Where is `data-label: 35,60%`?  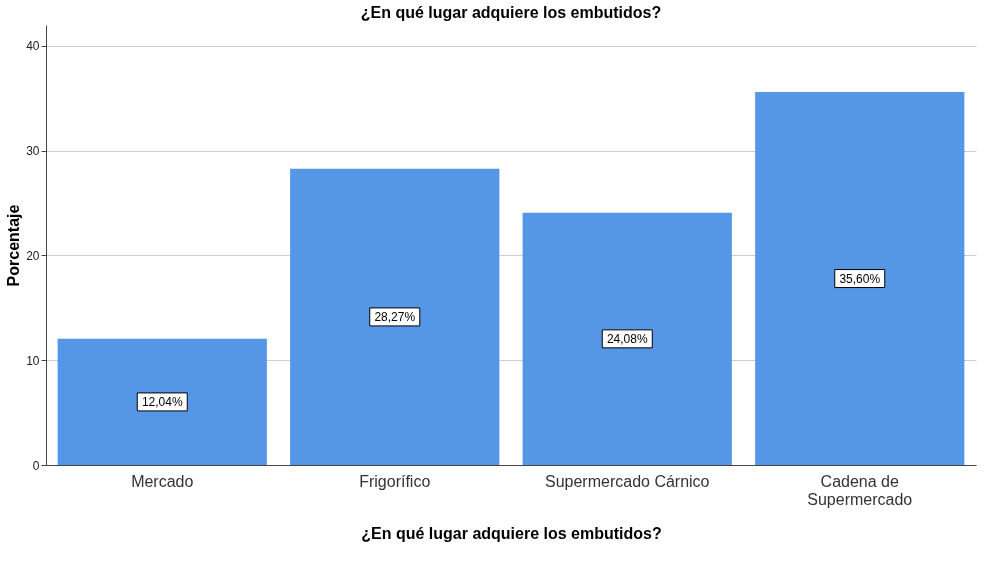
data-label: 35,60% is located at coordinates (860, 278).